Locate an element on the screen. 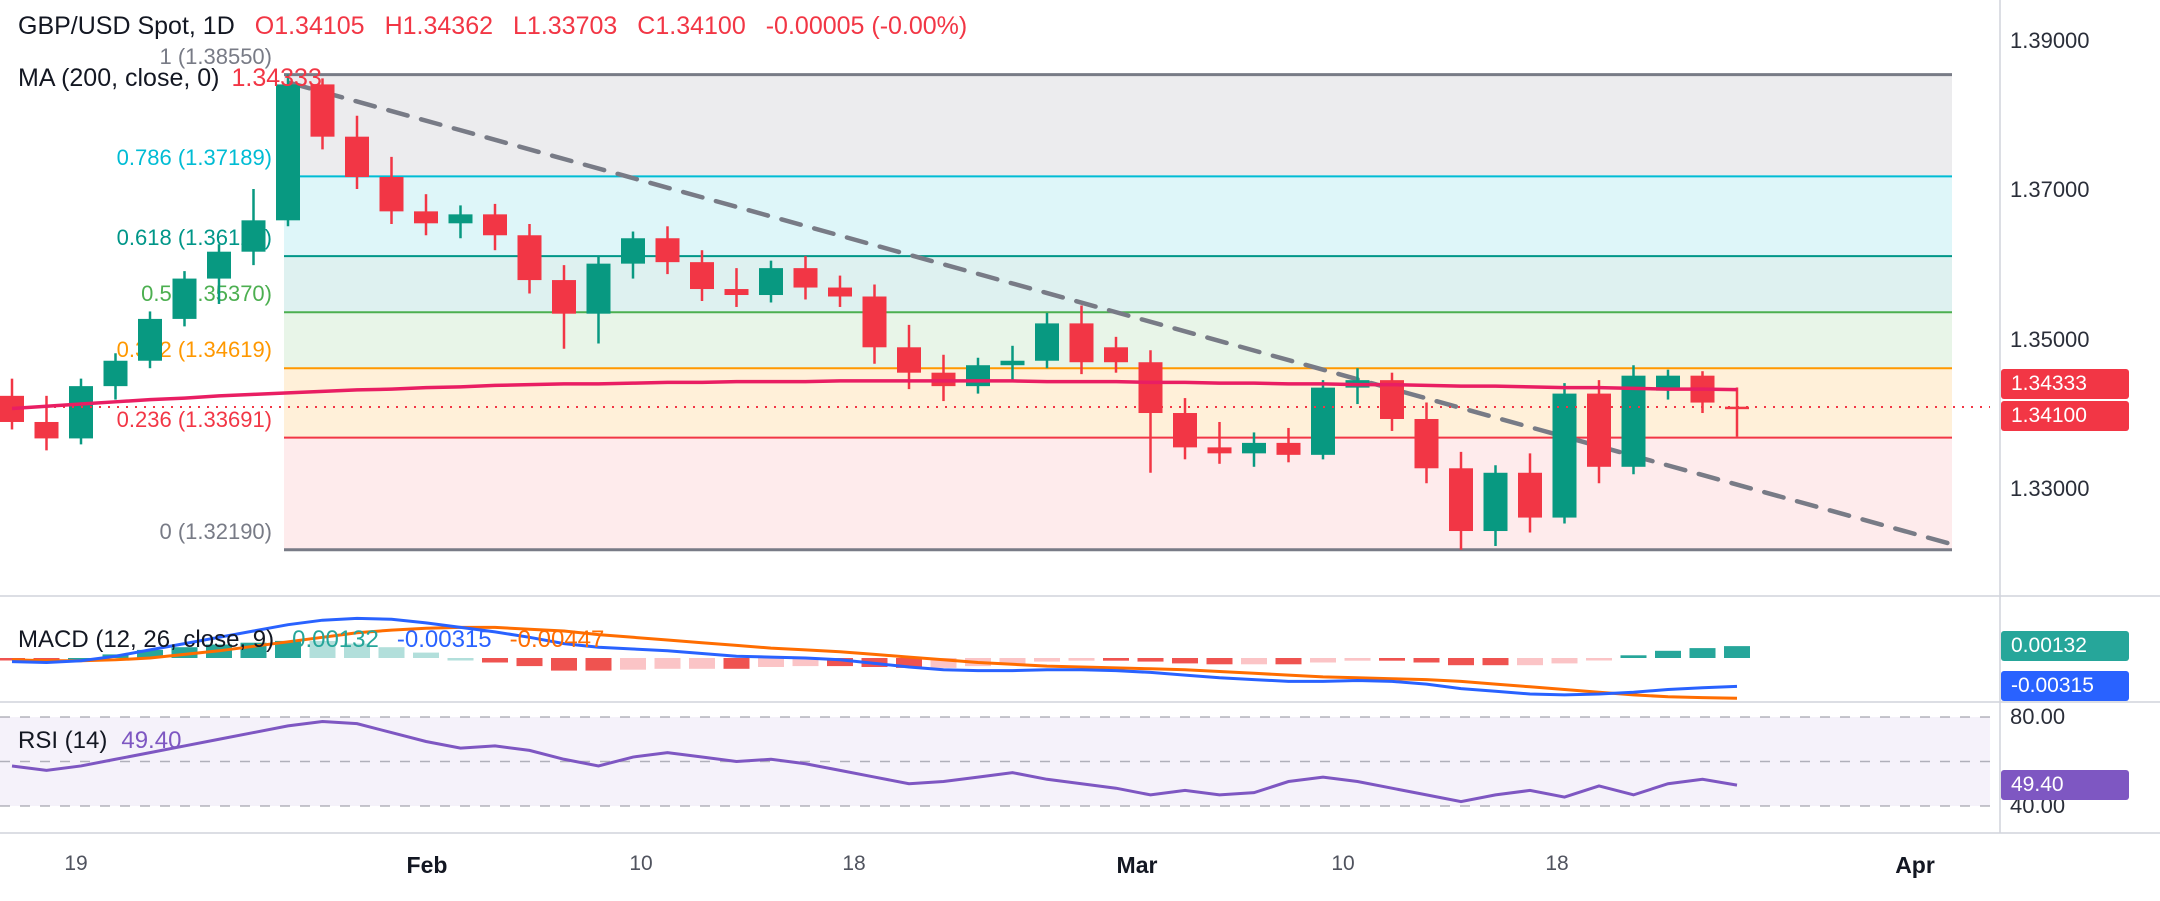 The width and height of the screenshot is (2160, 901). ma-legend-value: 1.34333 is located at coordinates (276, 78).